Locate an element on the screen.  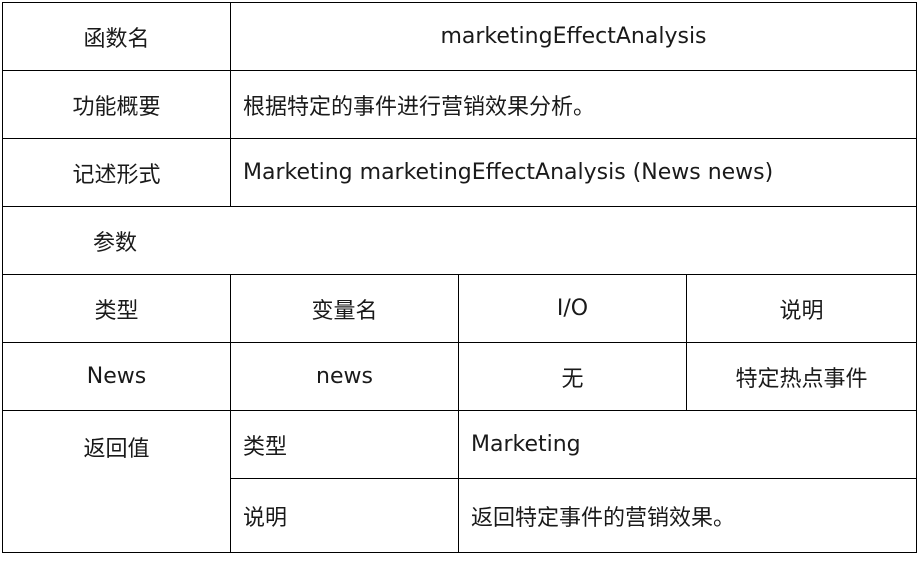
param-header-io: I/O is located at coordinates (572, 308).